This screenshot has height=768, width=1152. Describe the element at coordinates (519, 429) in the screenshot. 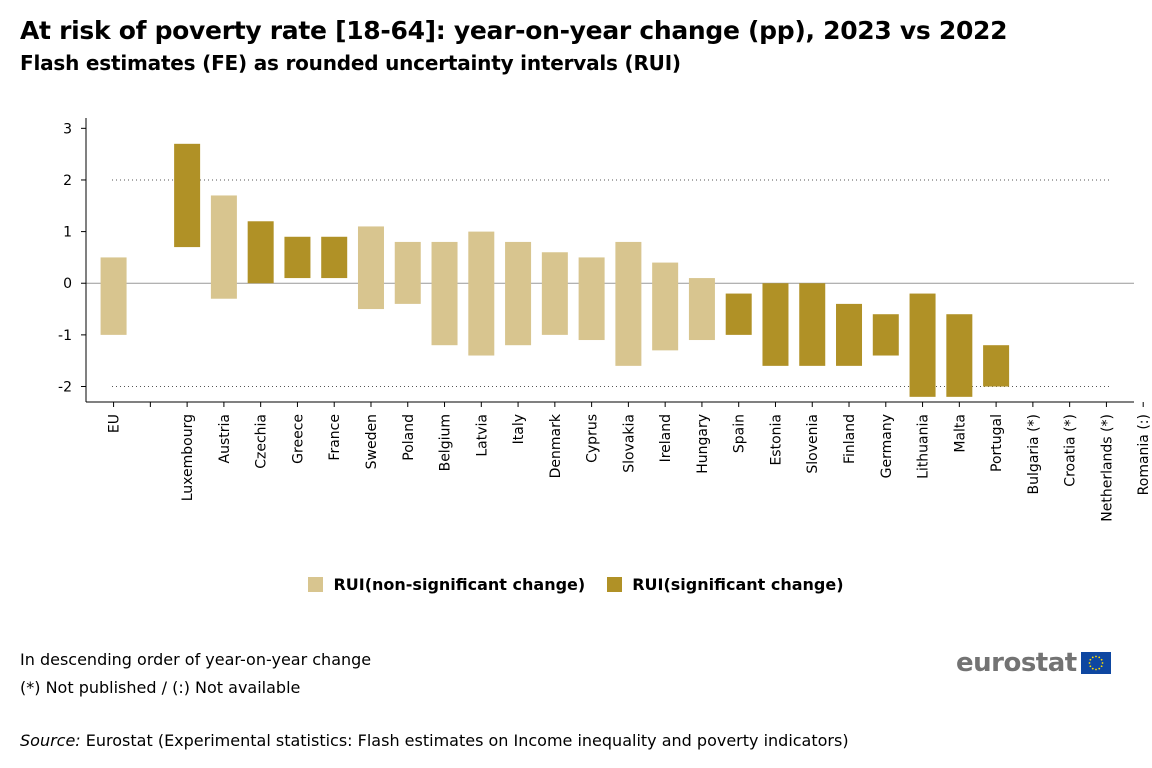

I see `x-tick-label: Italy` at that location.